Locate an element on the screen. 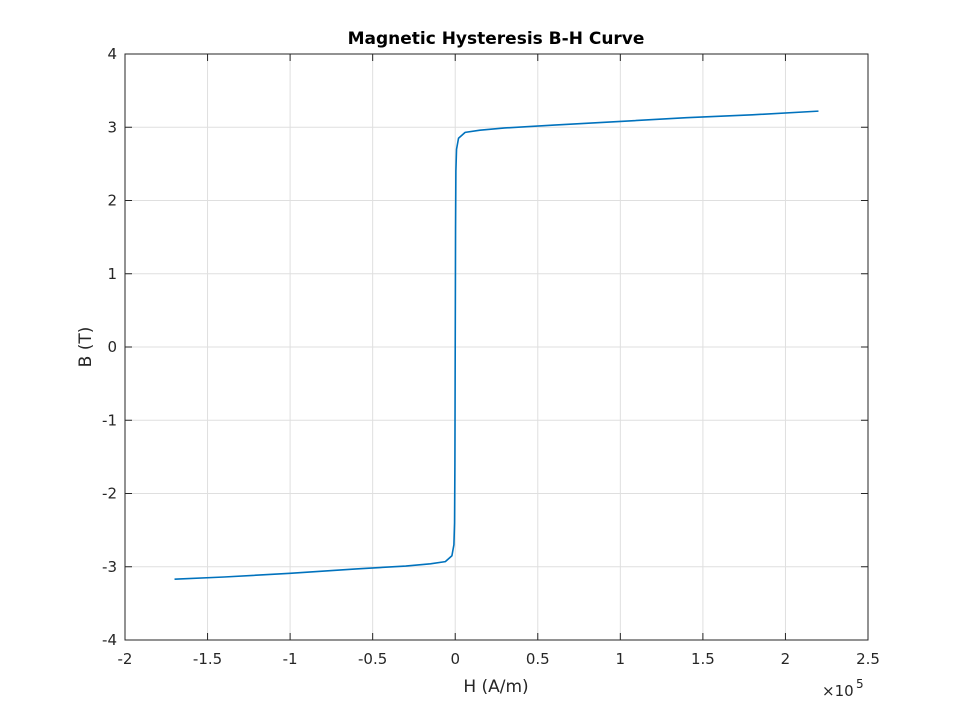  y-tick-label: -3 is located at coordinates (109, 567).